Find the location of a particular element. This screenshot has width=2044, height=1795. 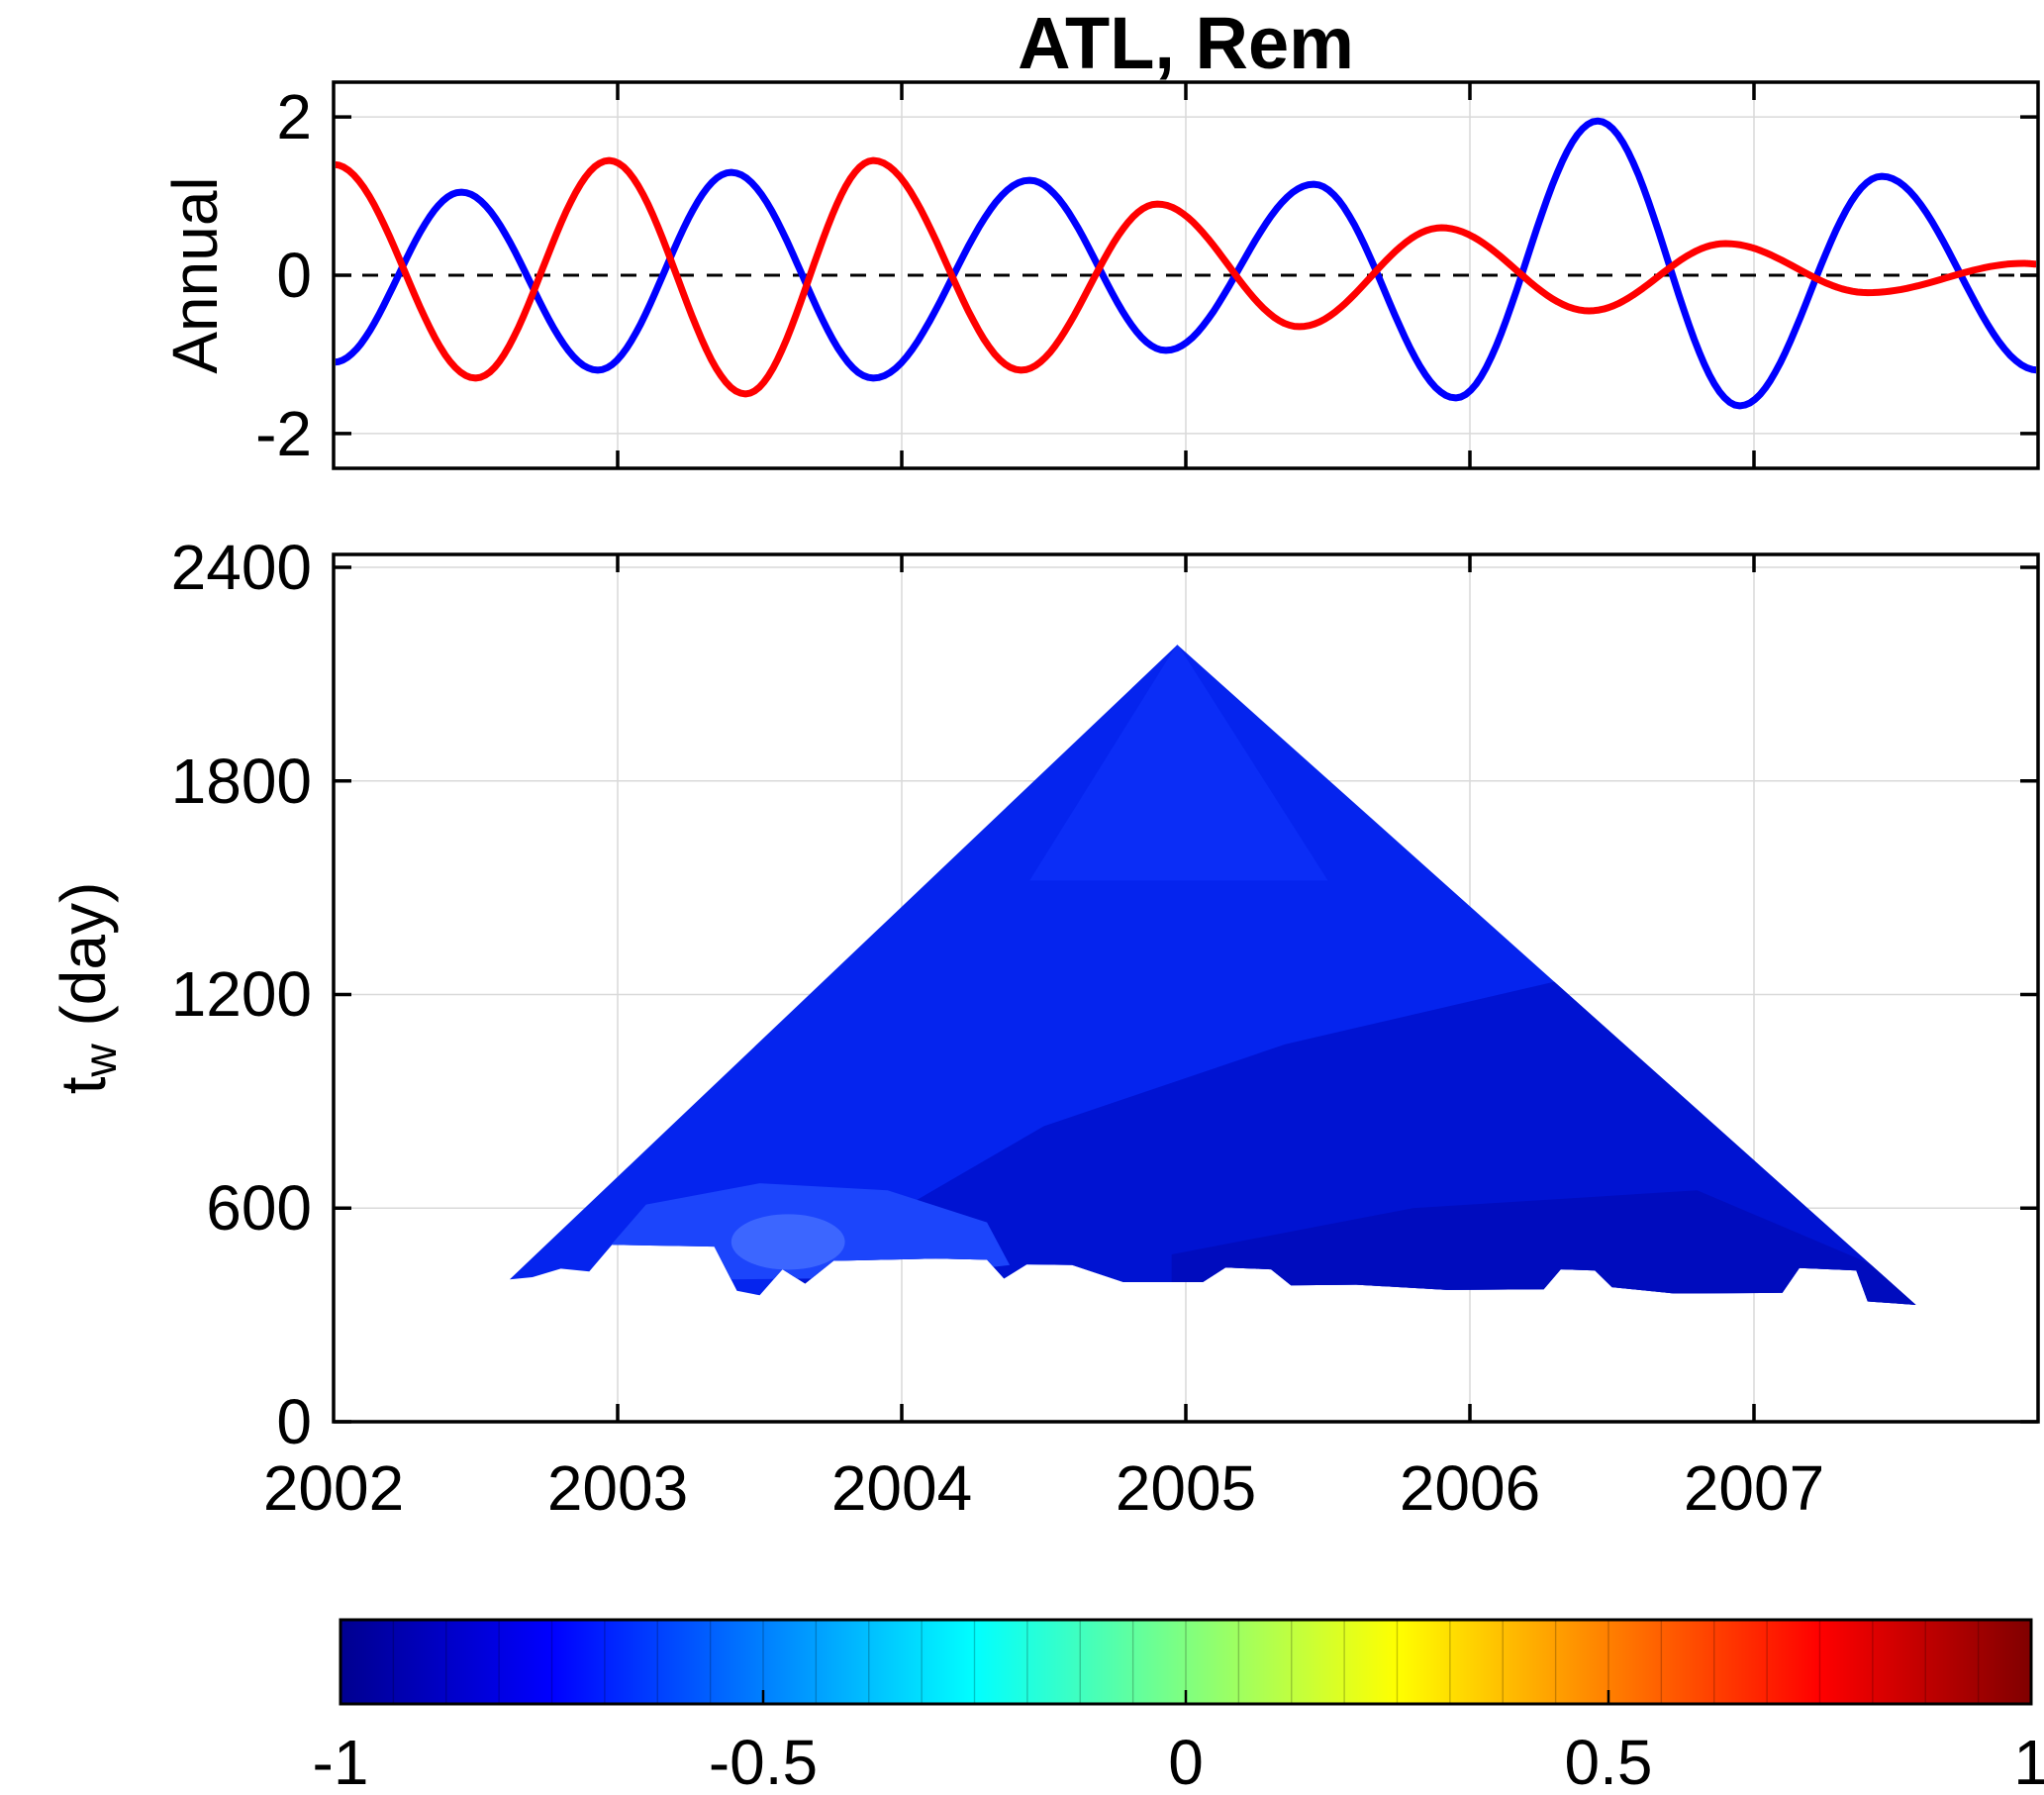

bottom-ytick-label: 0 is located at coordinates (294, 1421).